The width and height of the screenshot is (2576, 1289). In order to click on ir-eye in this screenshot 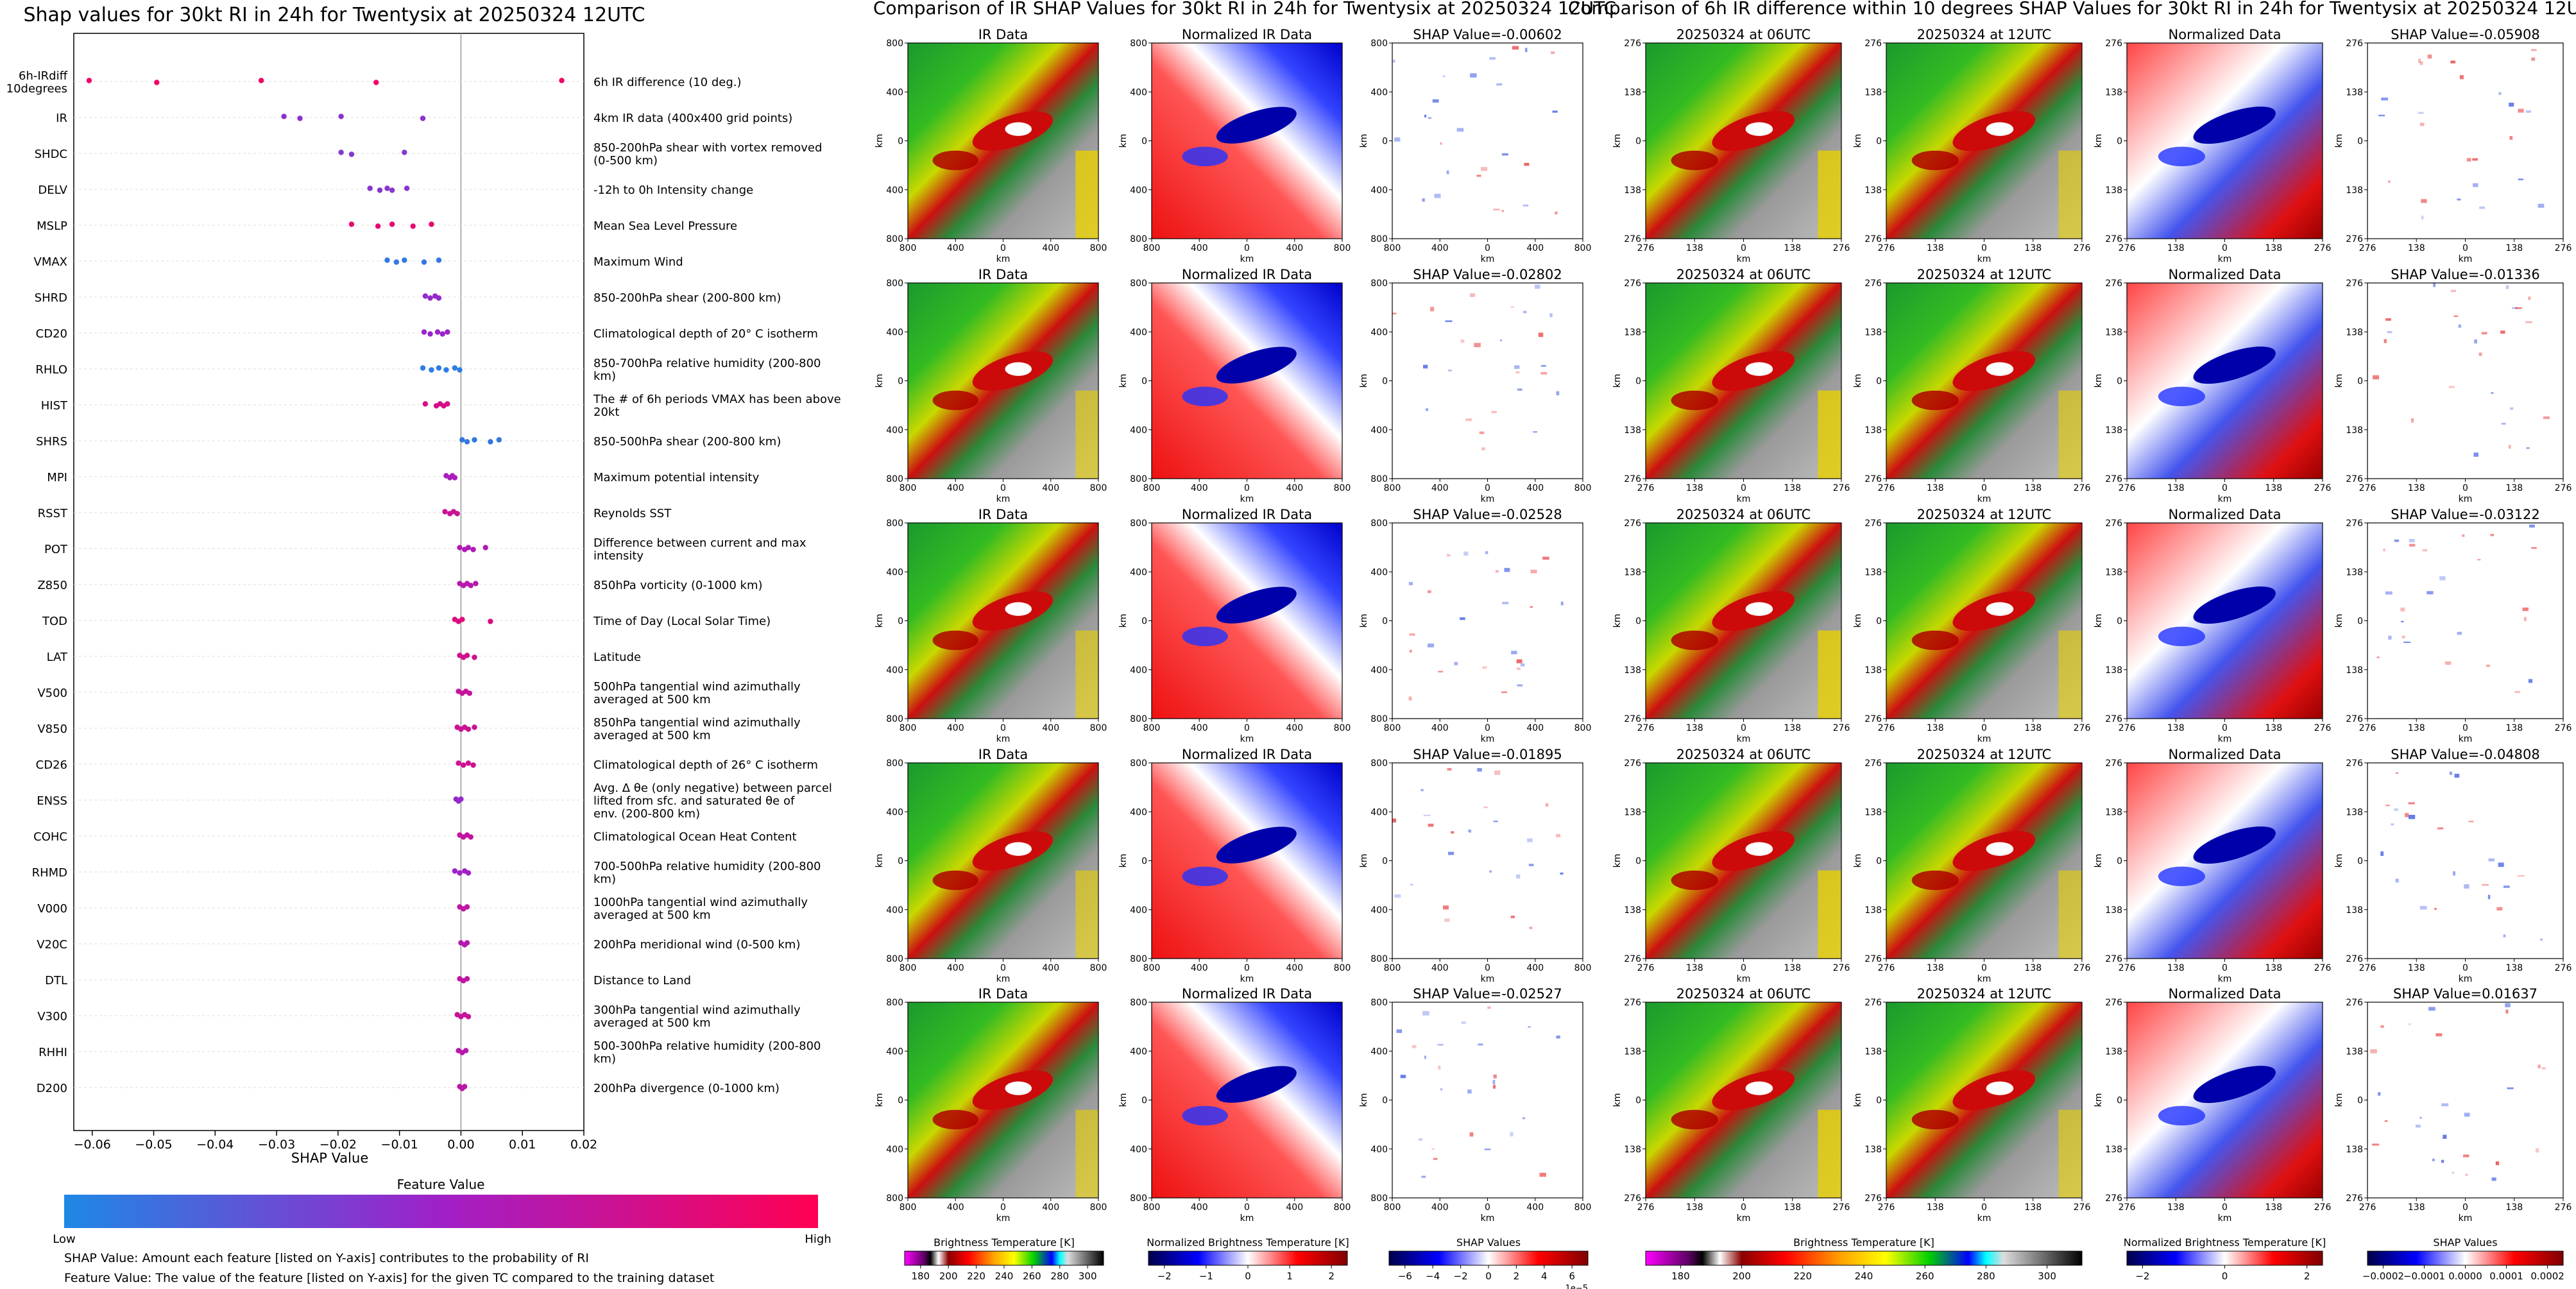, I will do `click(1759, 129)`.